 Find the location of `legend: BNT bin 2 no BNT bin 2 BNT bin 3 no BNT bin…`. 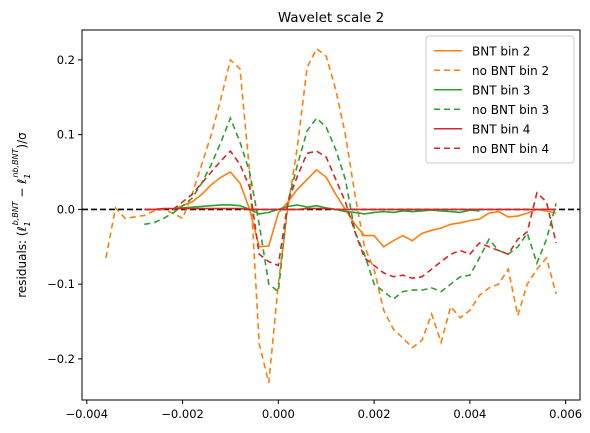

legend: BNT bin 2 no BNT bin 2 BNT bin 3 no BNT bin… is located at coordinates (500, 99).